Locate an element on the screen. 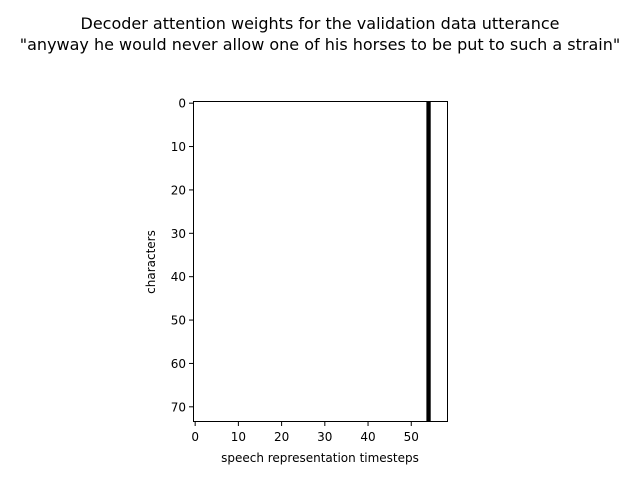 The image size is (640, 480). y-axis-label: characters is located at coordinates (151, 262).